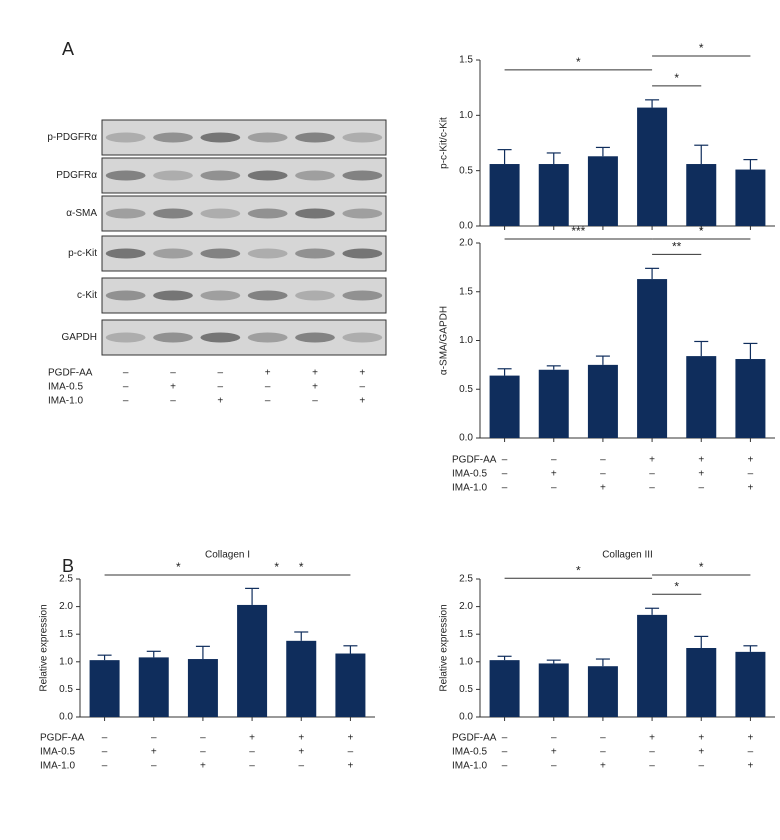 The width and height of the screenshot is (780, 840). Describe the element at coordinates (79, 337) in the screenshot. I see `blot-label: GAPDH` at that location.